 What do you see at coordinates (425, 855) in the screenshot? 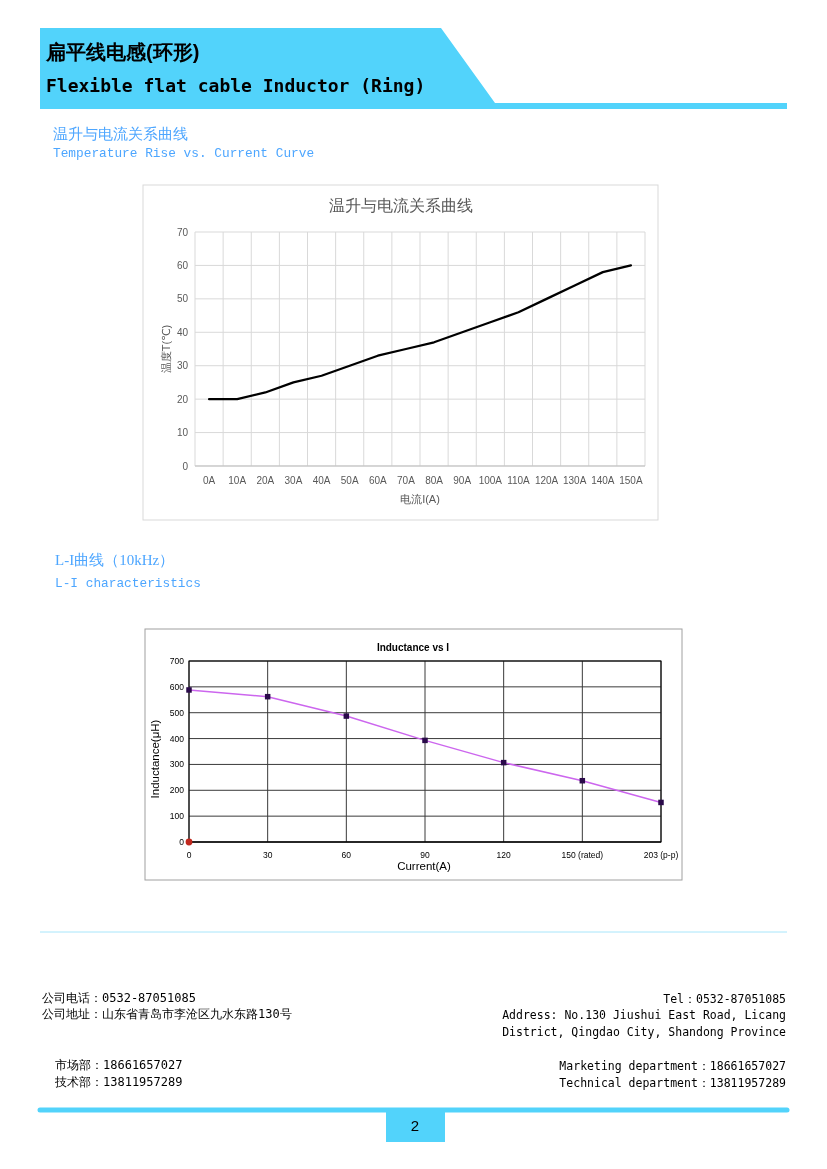
I see `x-tick-label: 90` at bounding box center [425, 855].